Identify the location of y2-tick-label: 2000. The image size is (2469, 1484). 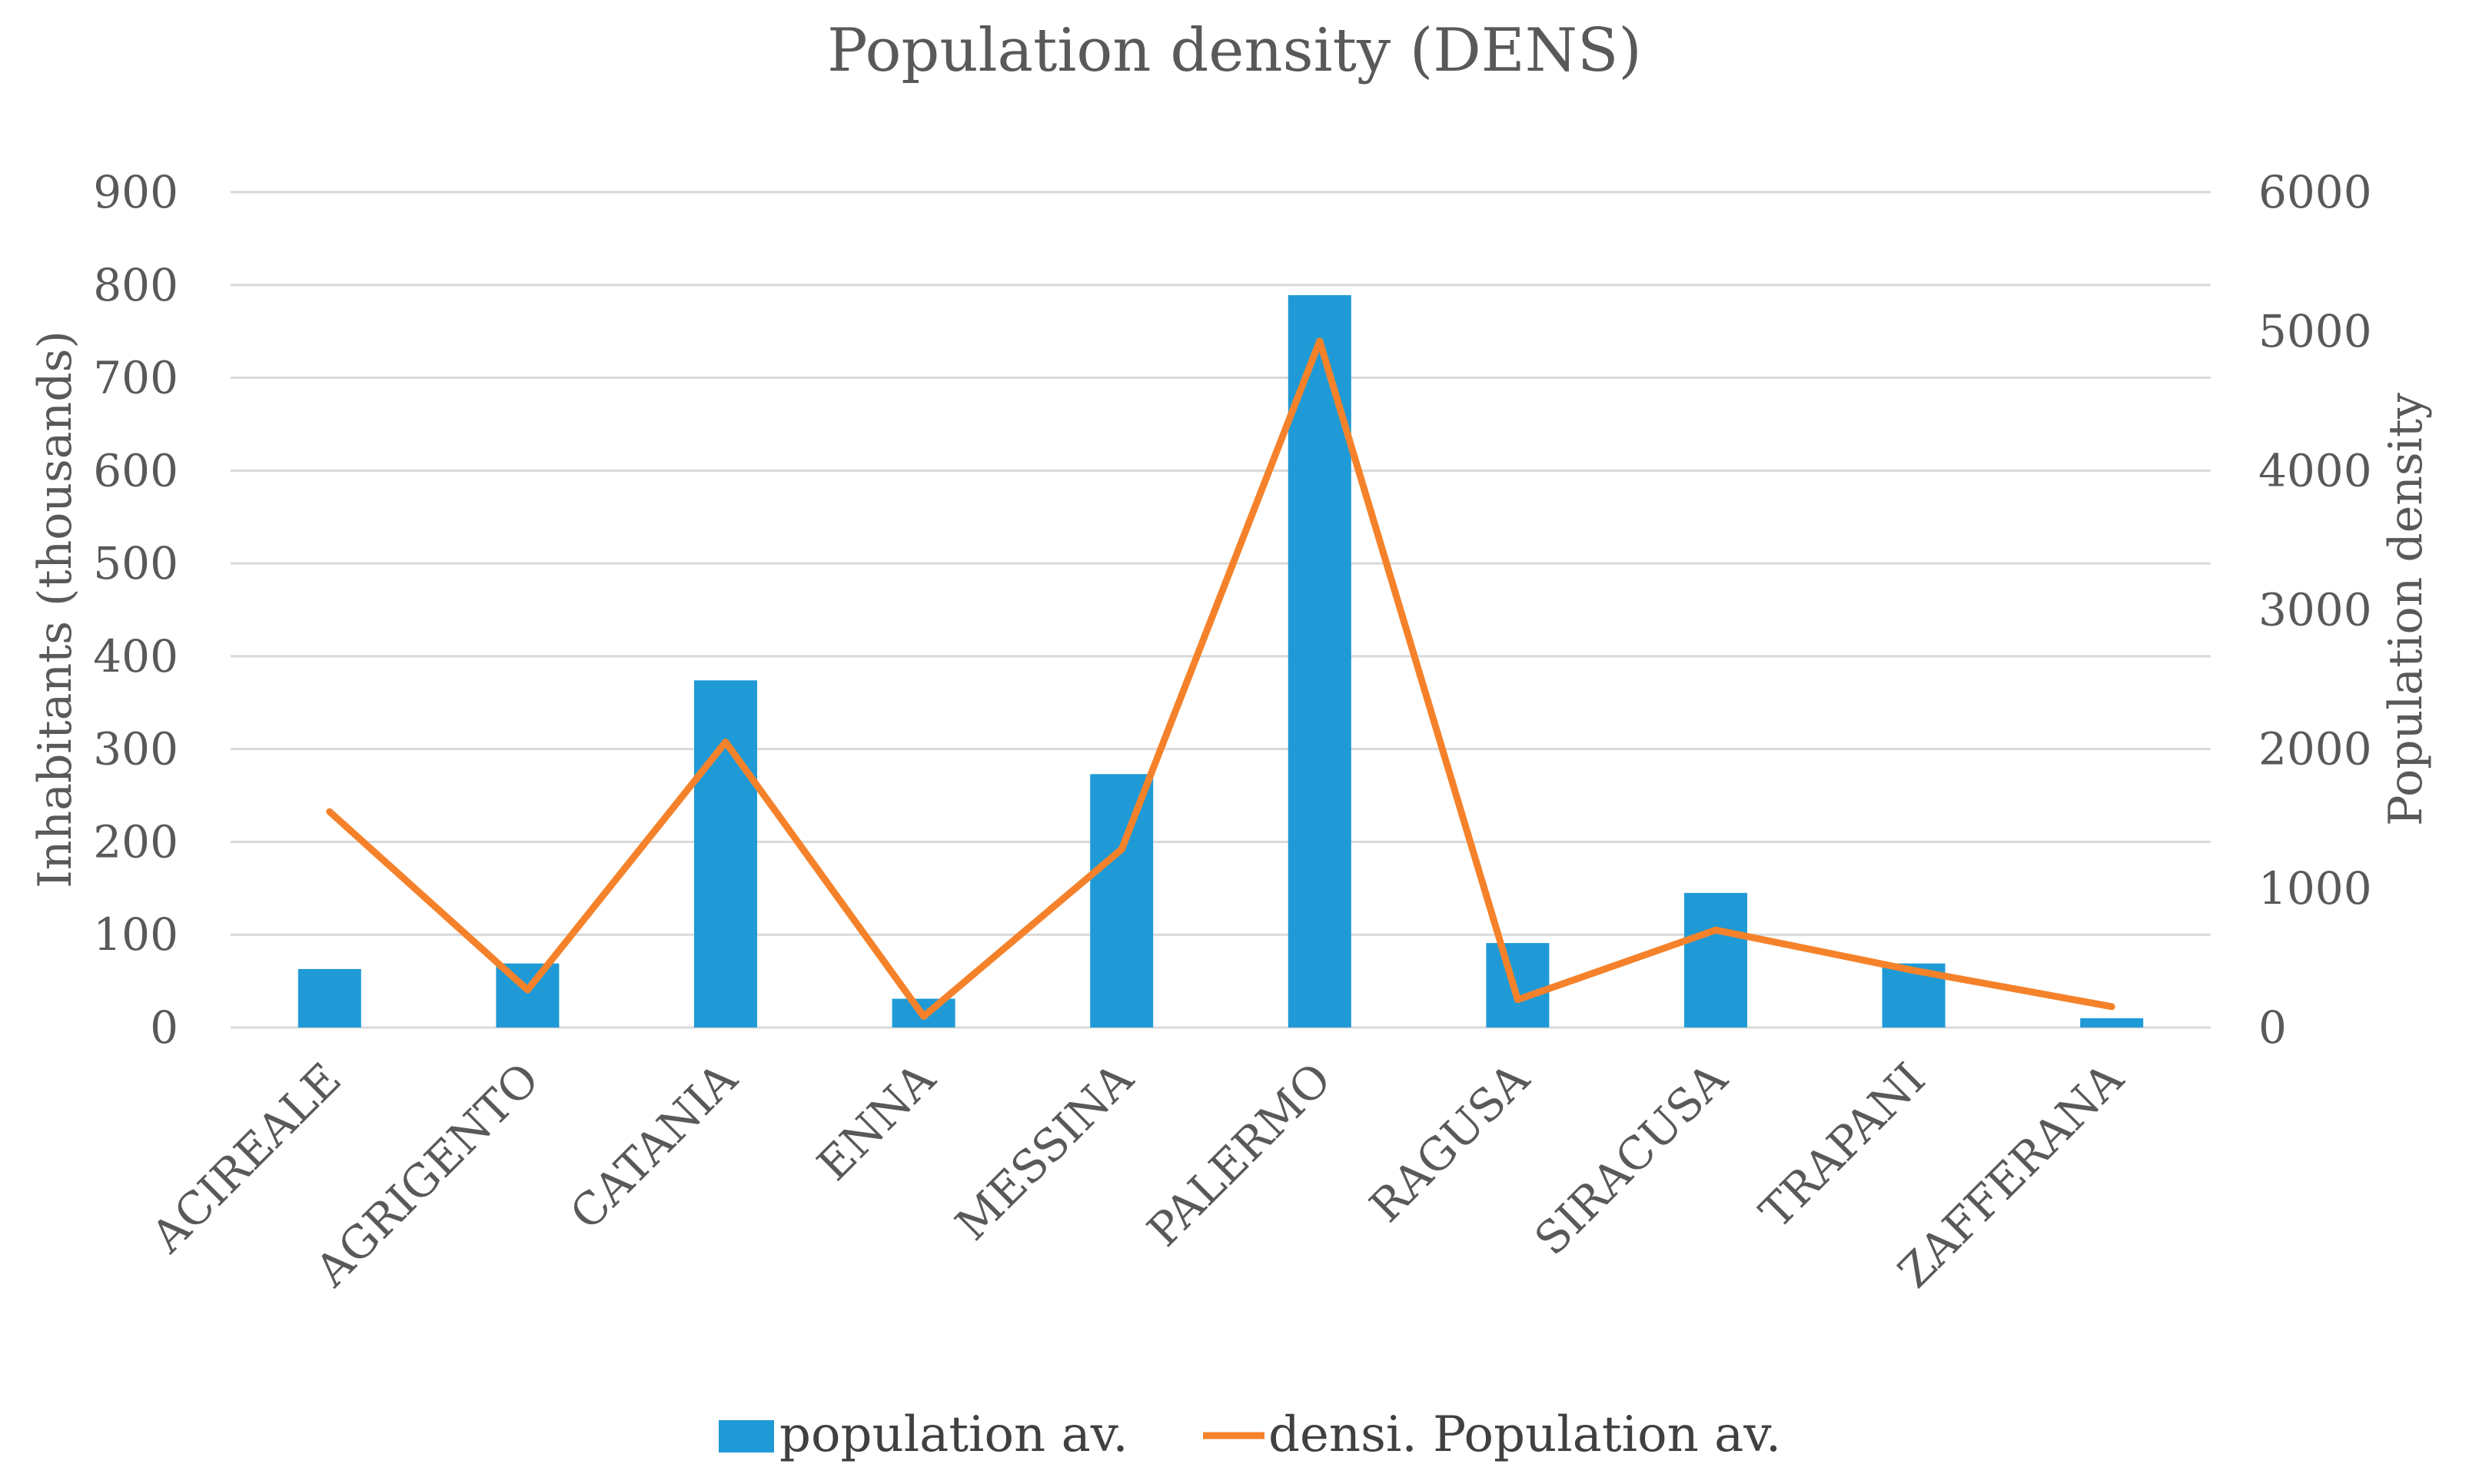
(2315, 749).